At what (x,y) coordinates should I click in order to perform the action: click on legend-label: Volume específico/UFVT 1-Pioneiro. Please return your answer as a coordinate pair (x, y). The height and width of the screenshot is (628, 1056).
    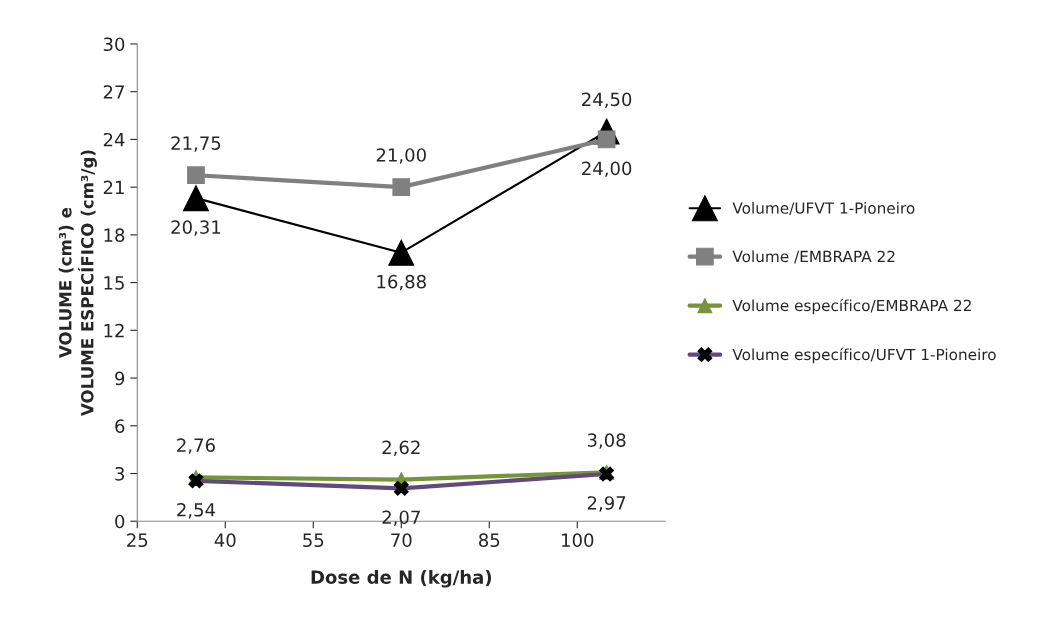
    Looking at the image, I should click on (864, 355).